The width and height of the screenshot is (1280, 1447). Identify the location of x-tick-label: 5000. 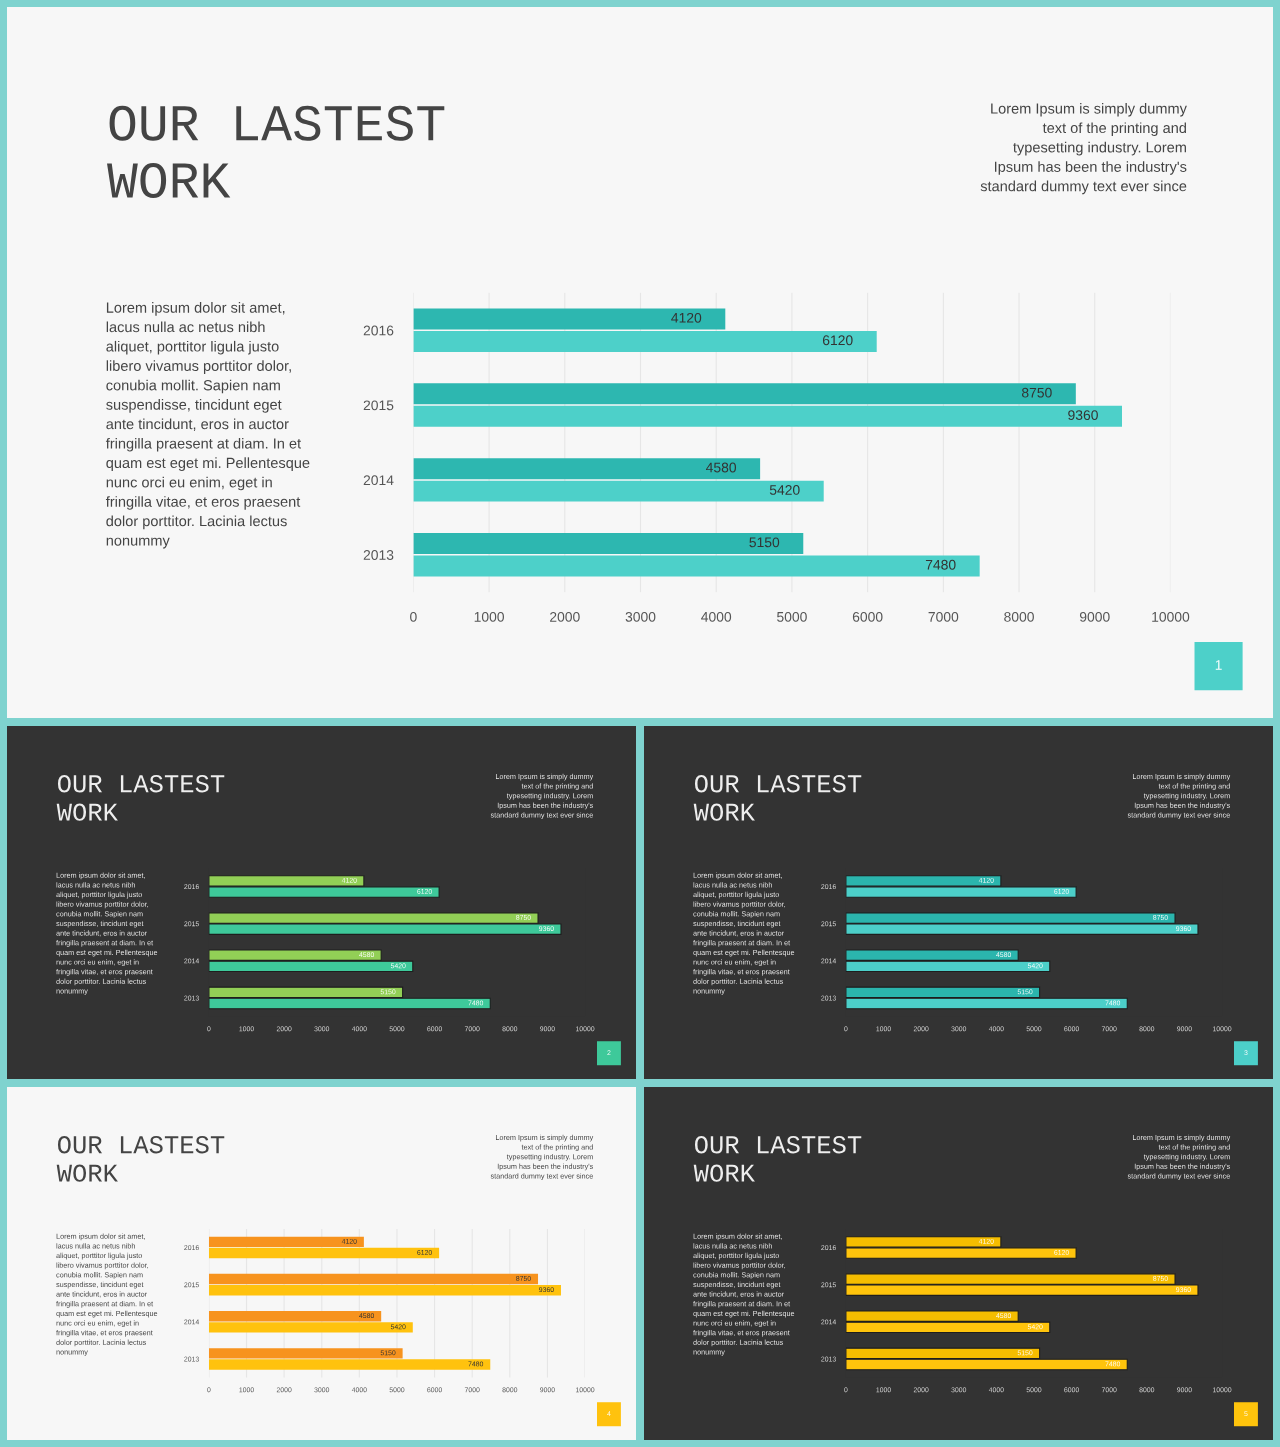
(792, 616).